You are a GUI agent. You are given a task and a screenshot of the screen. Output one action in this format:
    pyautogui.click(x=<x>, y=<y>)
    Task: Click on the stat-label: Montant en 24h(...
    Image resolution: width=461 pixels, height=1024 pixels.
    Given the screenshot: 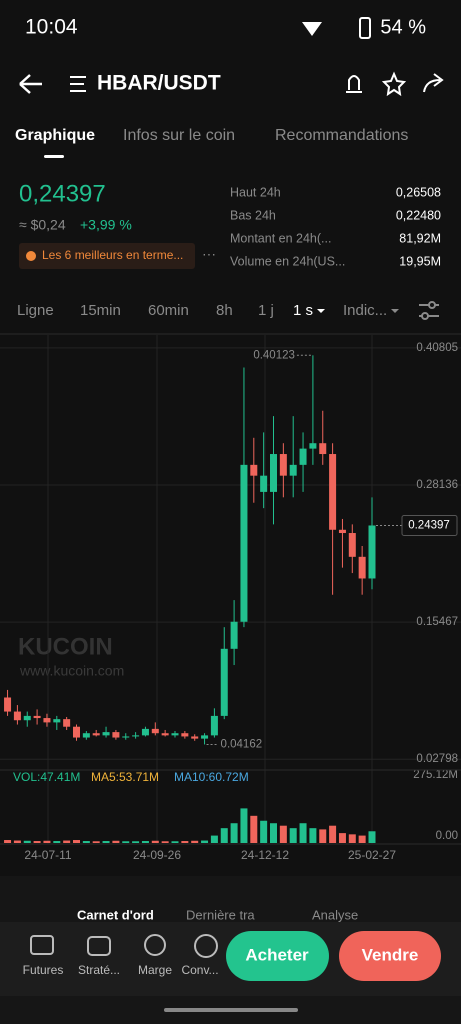 What is the action you would take?
    pyautogui.click(x=280, y=238)
    